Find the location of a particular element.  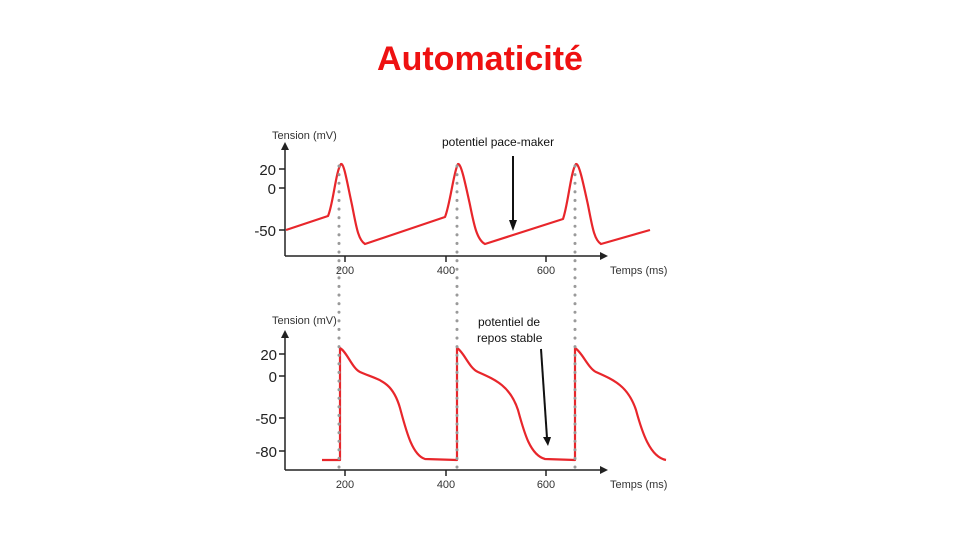

pacemaker-annotation: potentiel pace-maker is located at coordinates (498, 142).